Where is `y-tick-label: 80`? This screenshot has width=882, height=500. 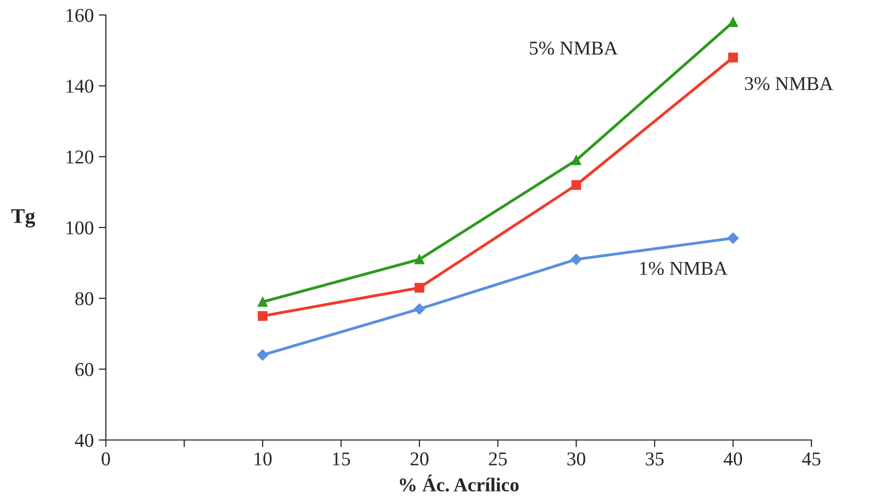
y-tick-label: 80 is located at coordinates (84, 299).